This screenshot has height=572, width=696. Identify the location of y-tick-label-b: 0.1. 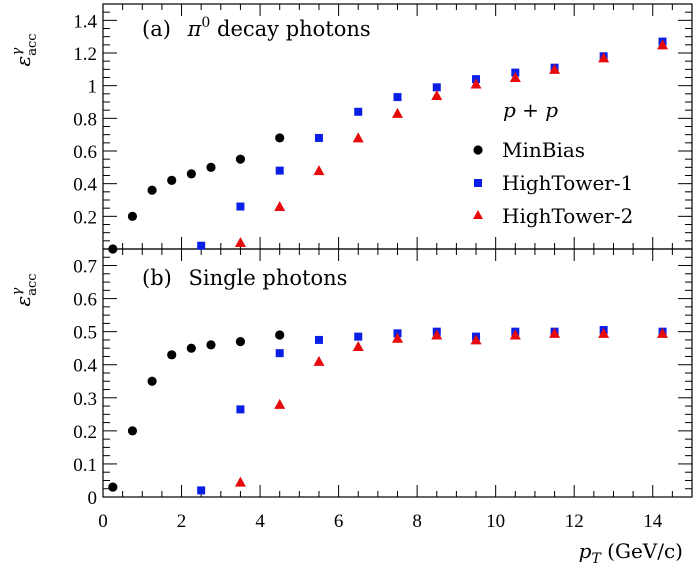
(85, 465).